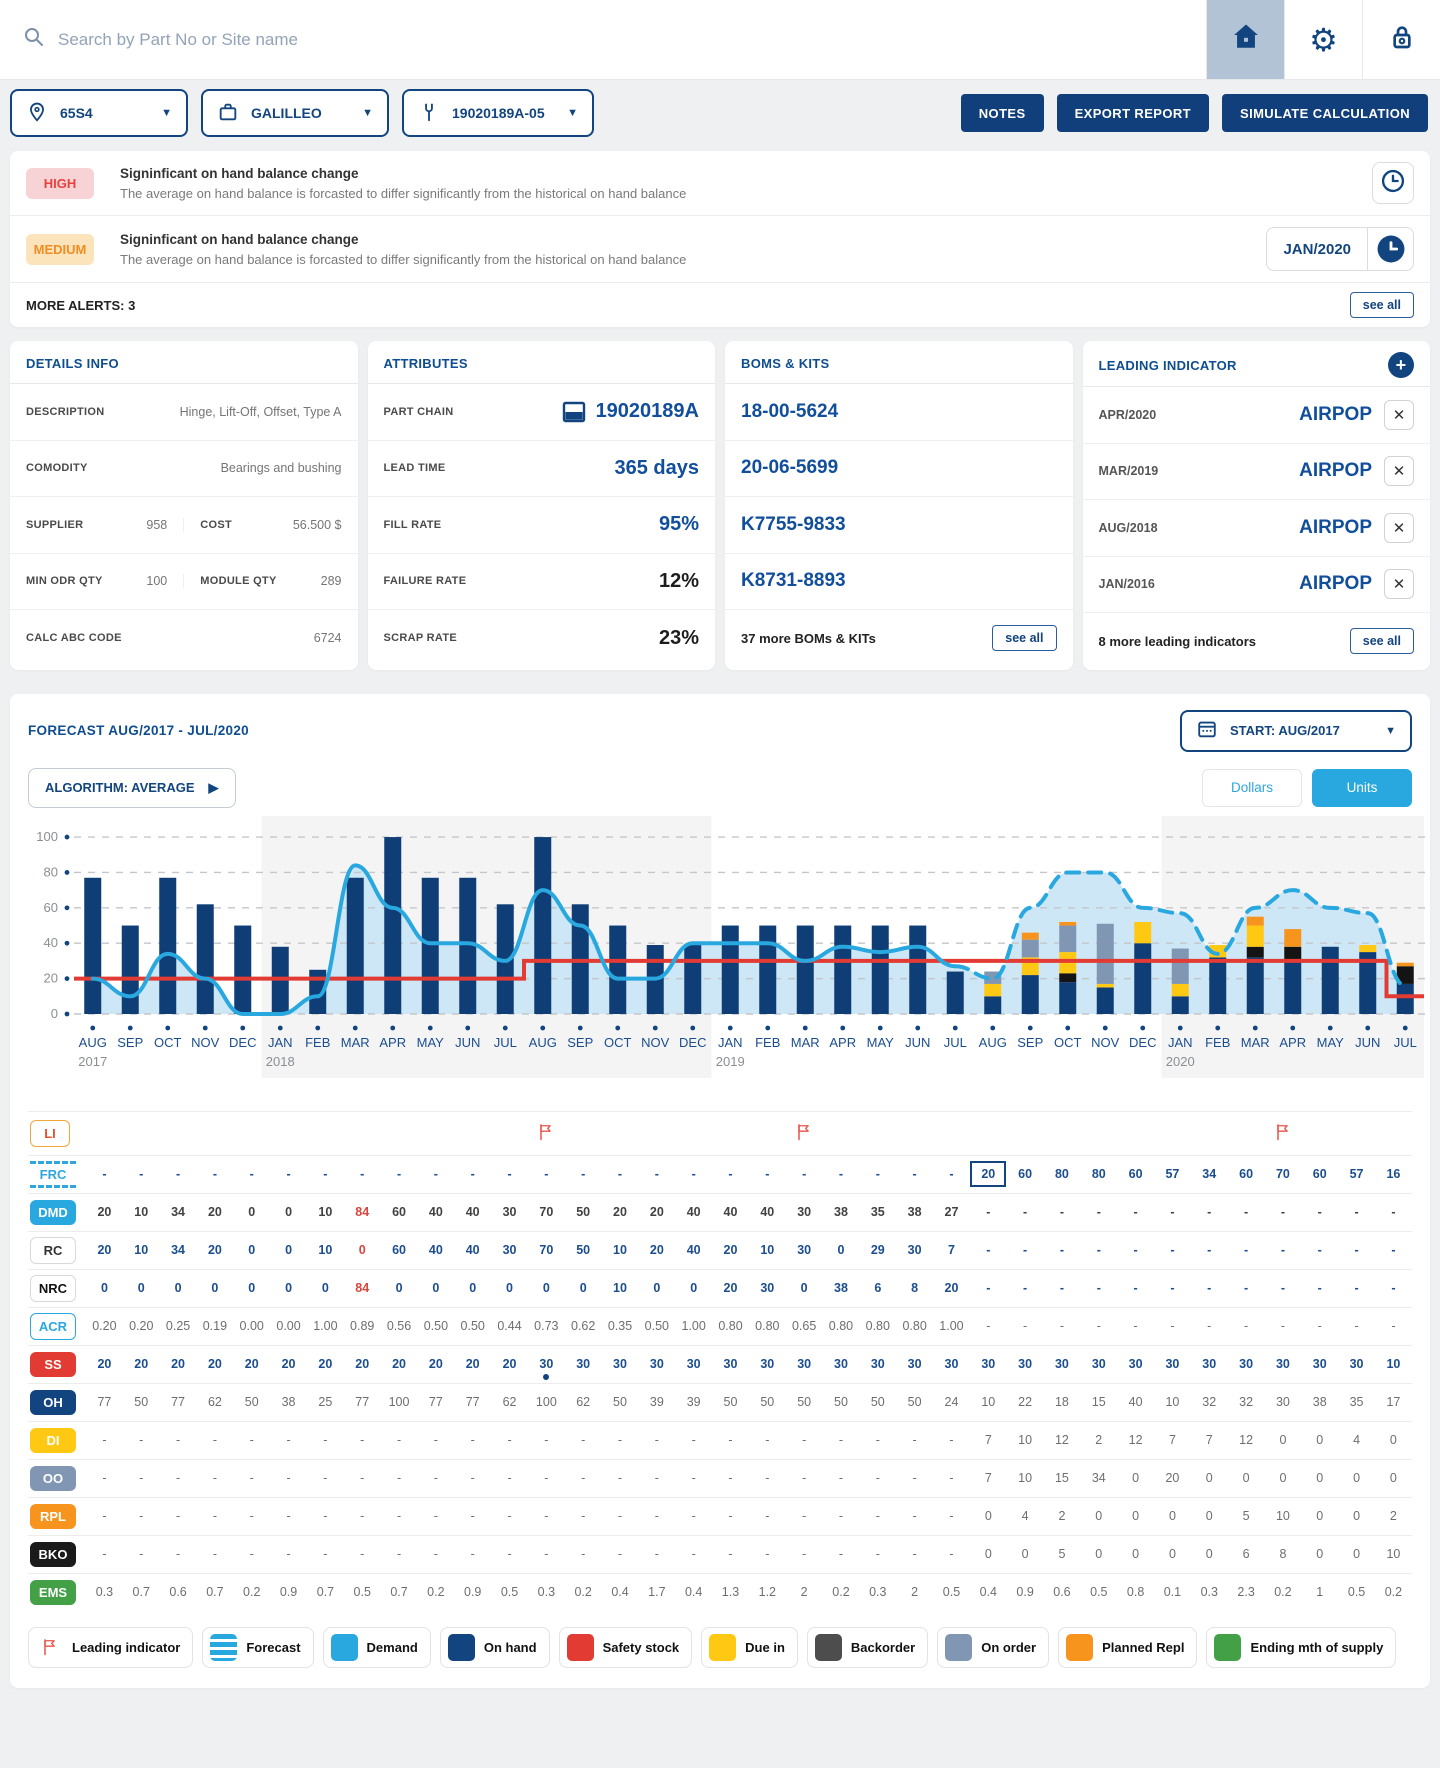 Image resolution: width=1440 pixels, height=1768 pixels. I want to click on alert-clock-button, so click(1393, 183).